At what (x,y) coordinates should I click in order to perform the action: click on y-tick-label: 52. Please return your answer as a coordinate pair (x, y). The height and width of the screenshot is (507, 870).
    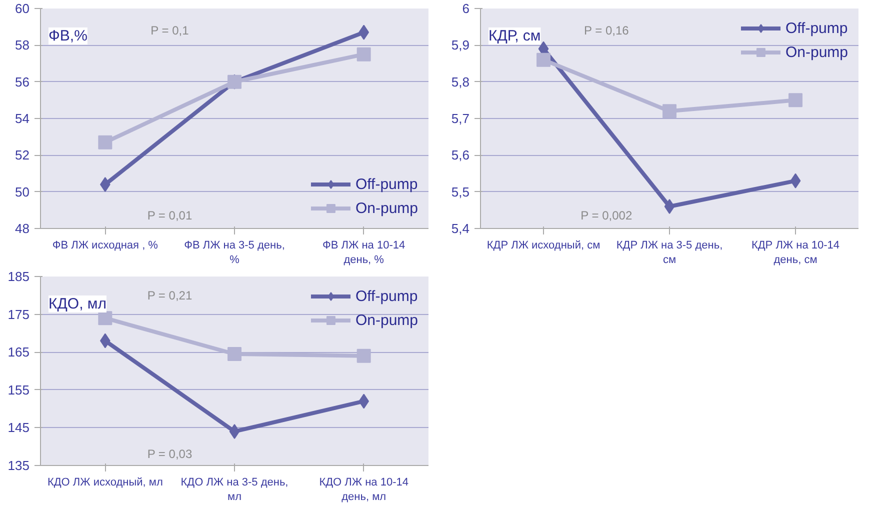
    Looking at the image, I should click on (22, 155).